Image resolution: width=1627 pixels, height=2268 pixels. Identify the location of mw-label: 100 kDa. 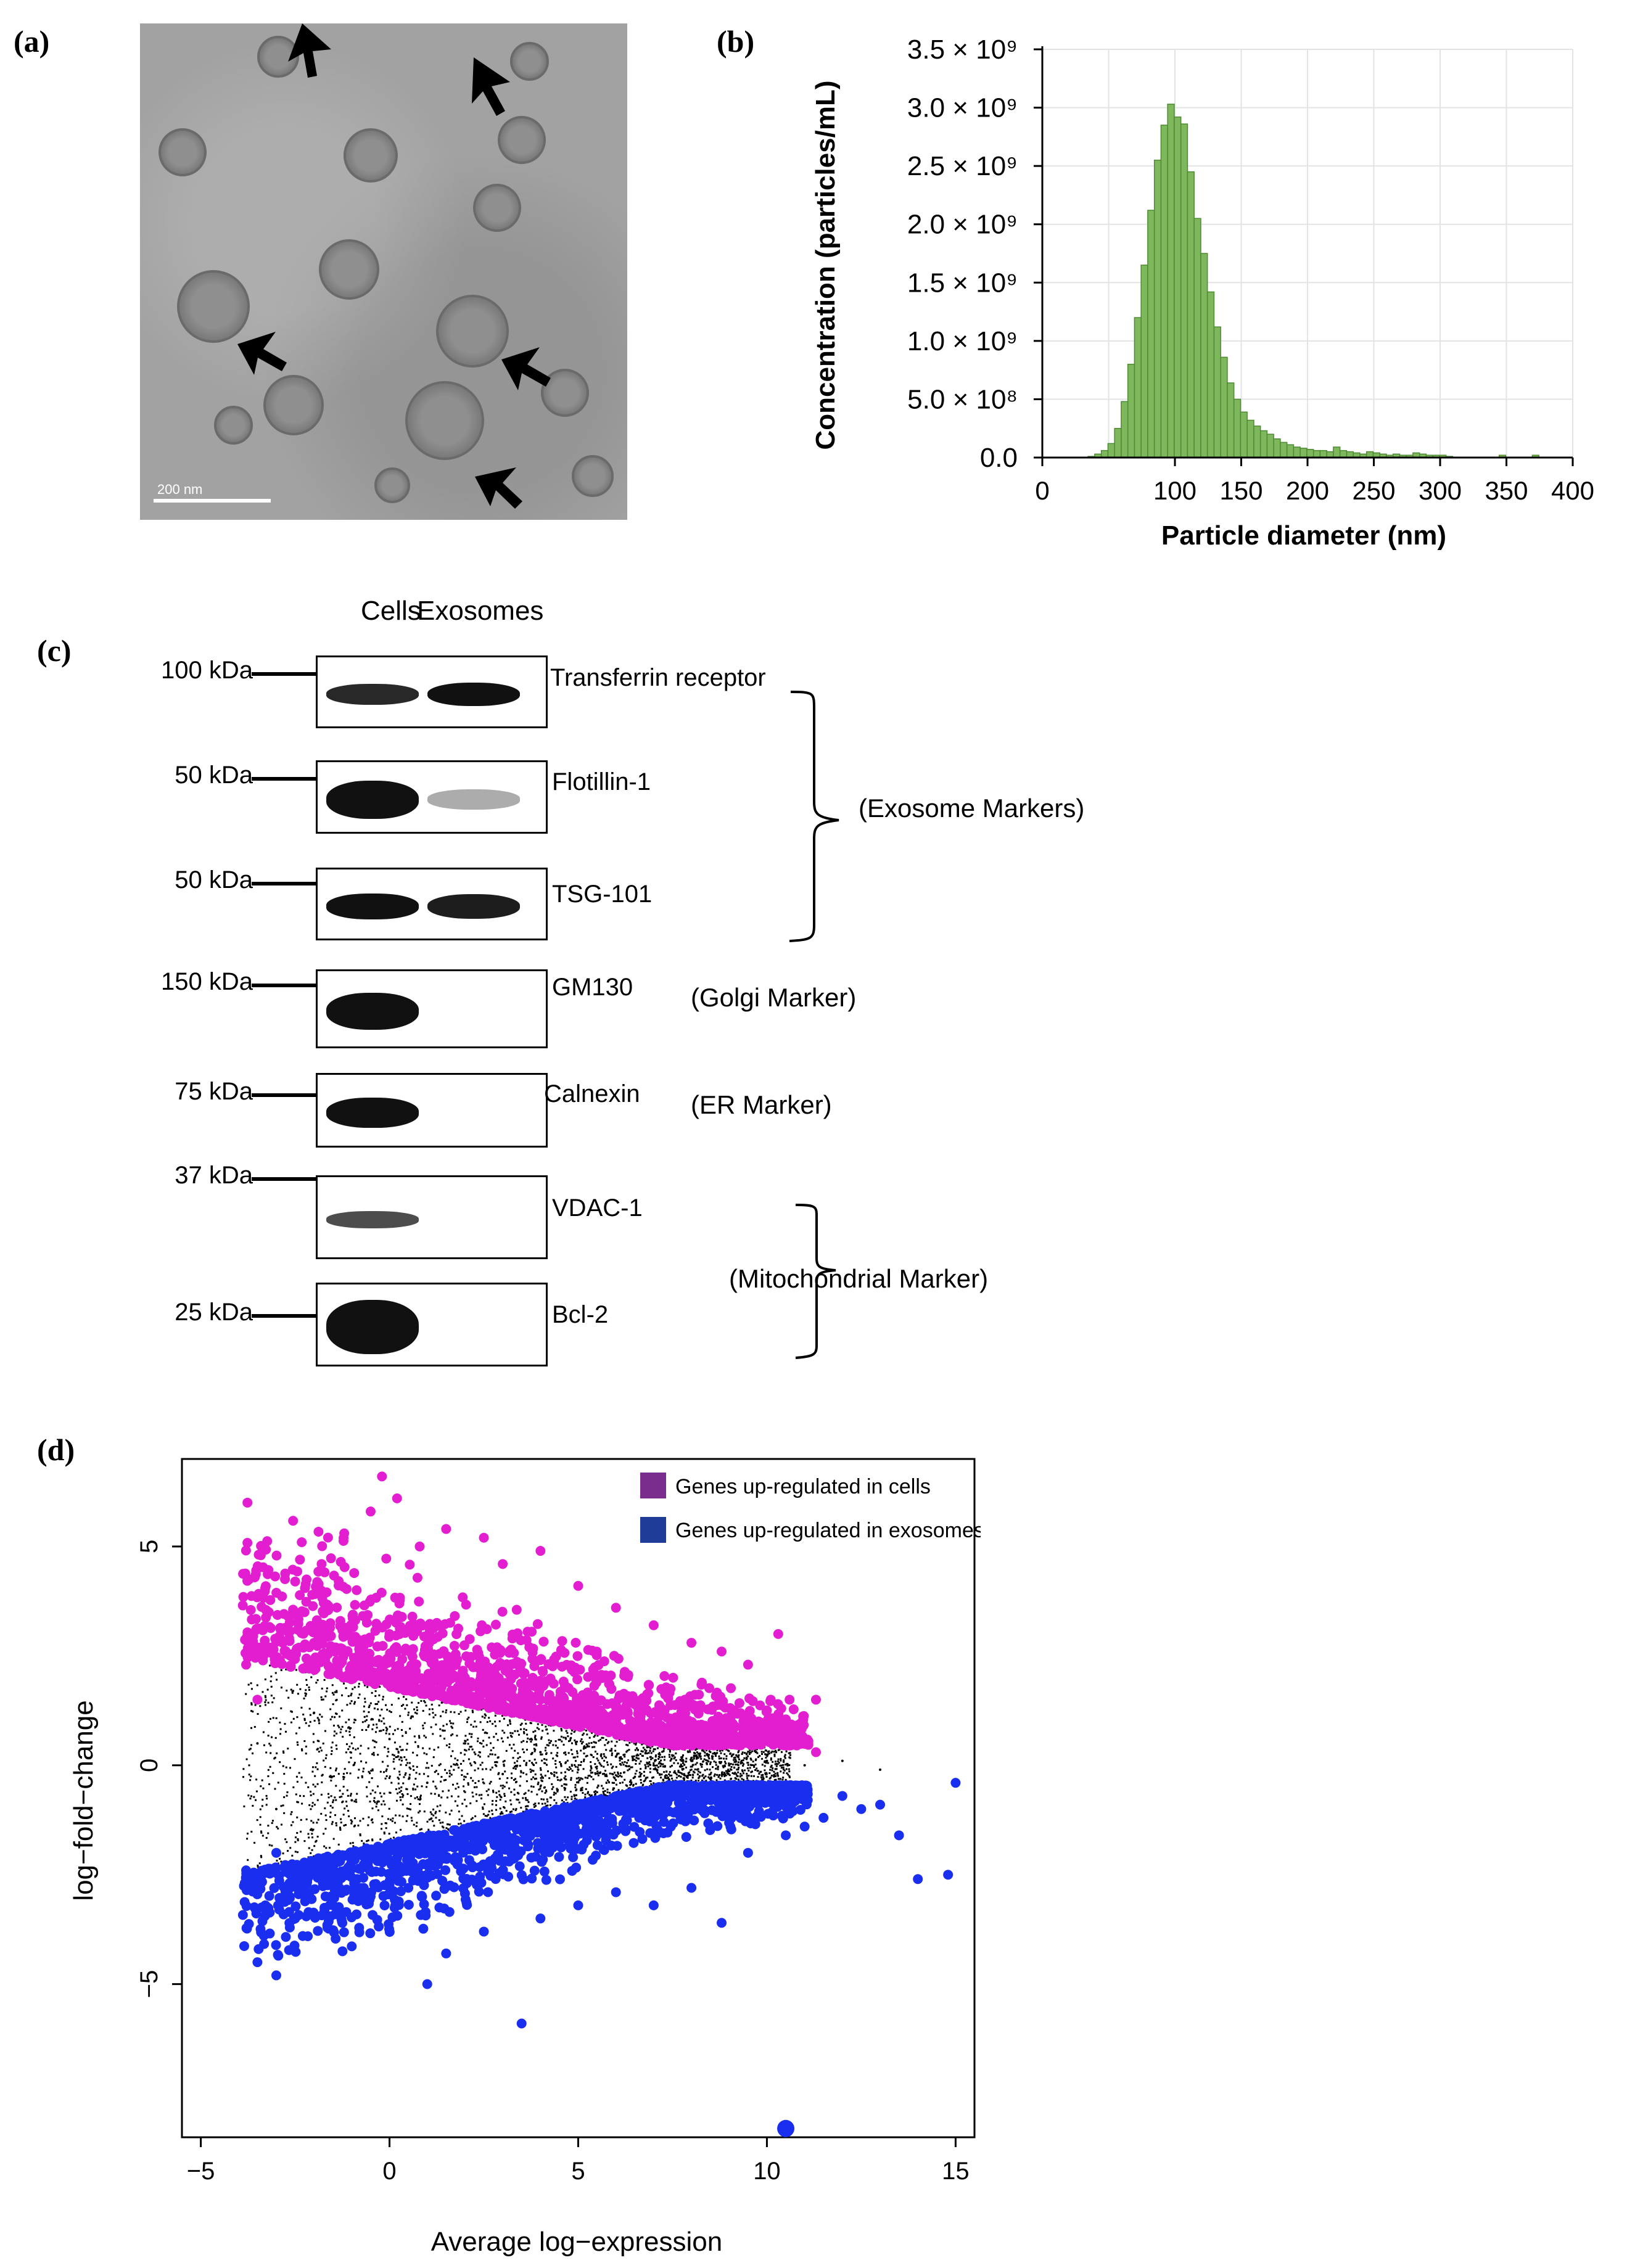
(207, 670).